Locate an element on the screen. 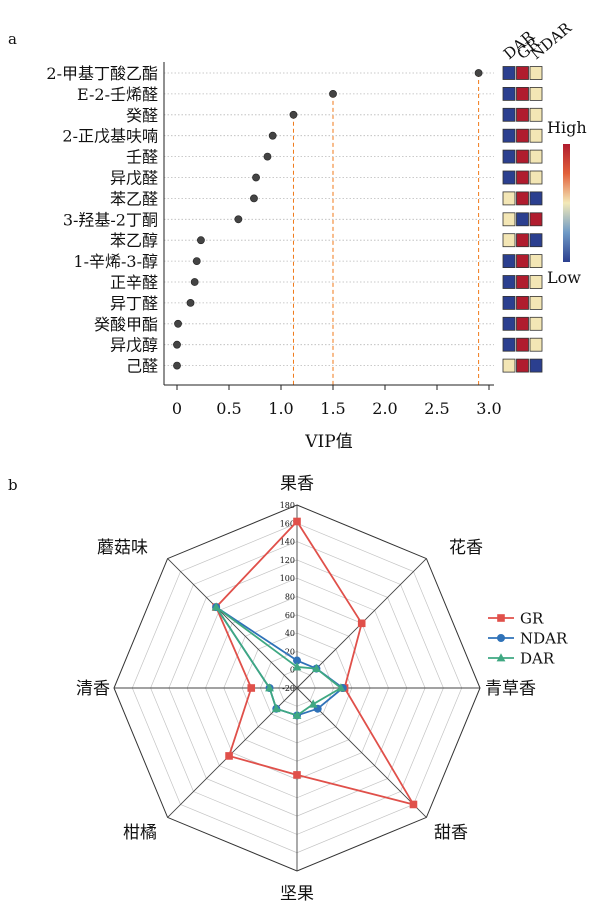 Image resolution: width=590 pixels, height=903 pixels. radar-tick-label: -20 is located at coordinates (288, 688).